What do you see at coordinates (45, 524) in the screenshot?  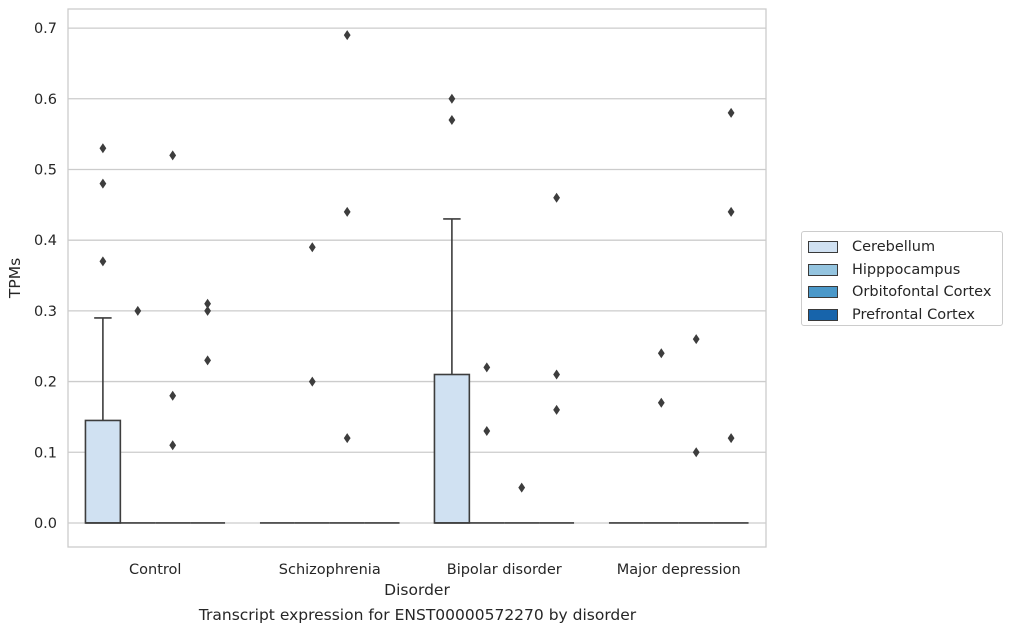 I see `y-tick-label: 0.0` at bounding box center [45, 524].